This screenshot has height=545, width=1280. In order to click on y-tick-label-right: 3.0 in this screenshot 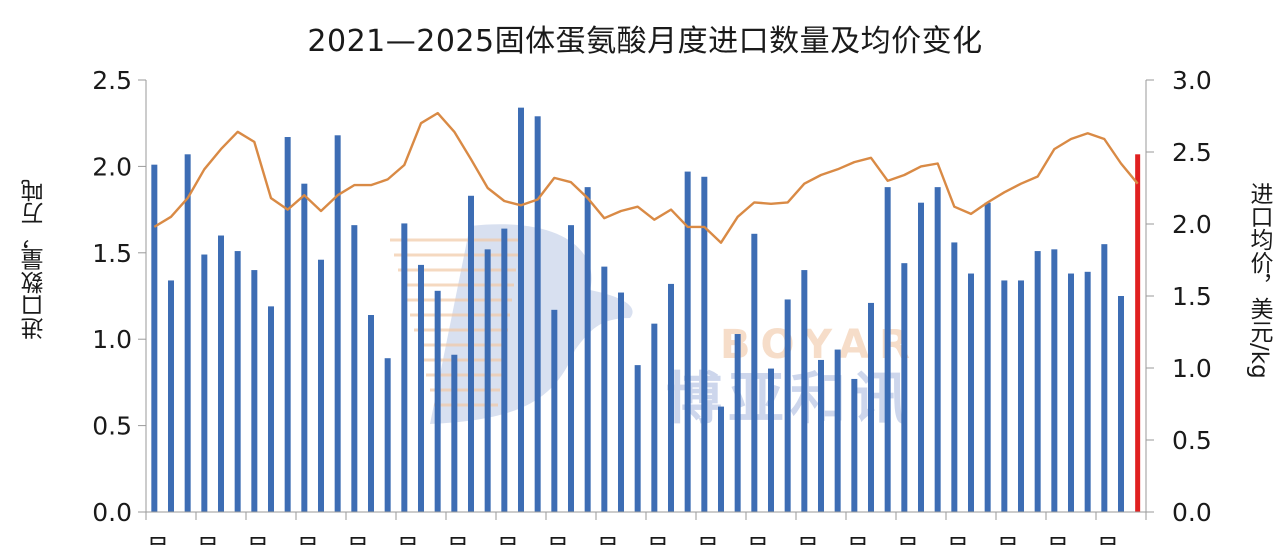, I will do `click(1192, 80)`.